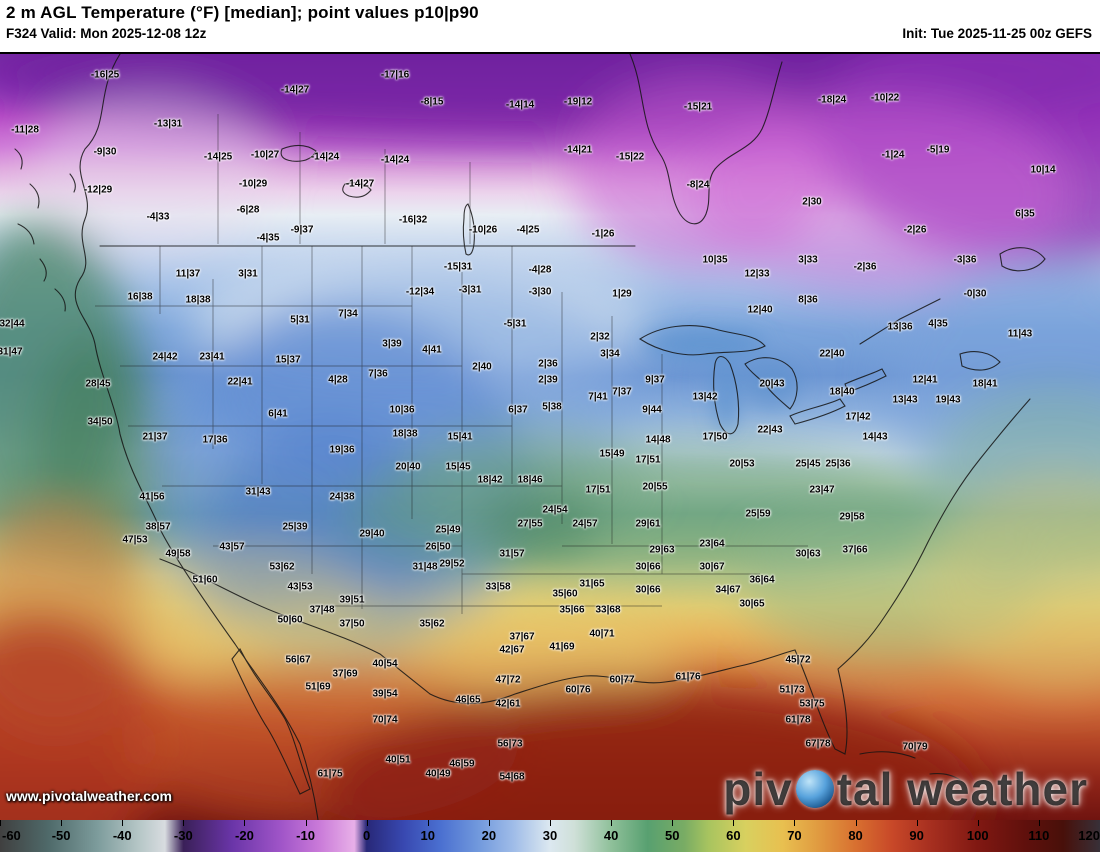 This screenshot has width=1100, height=852. I want to click on point-value: -14|27, so click(360, 184).